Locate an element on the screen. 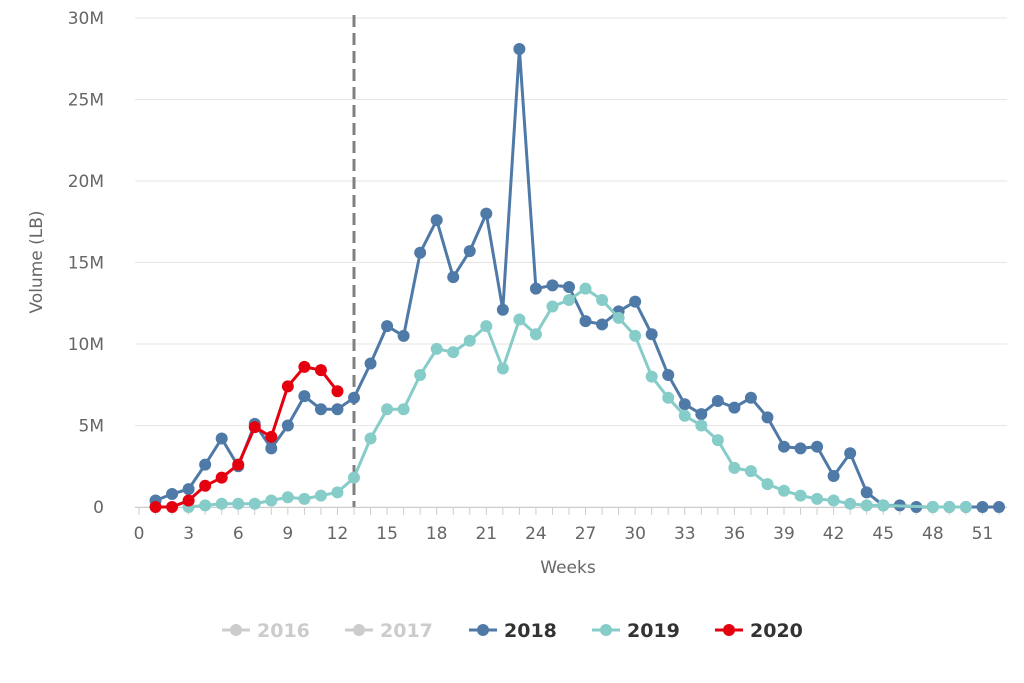 Image resolution: width=1024 pixels, height=683 pixels. legend-item-2020: 2020 is located at coordinates (759, 631).